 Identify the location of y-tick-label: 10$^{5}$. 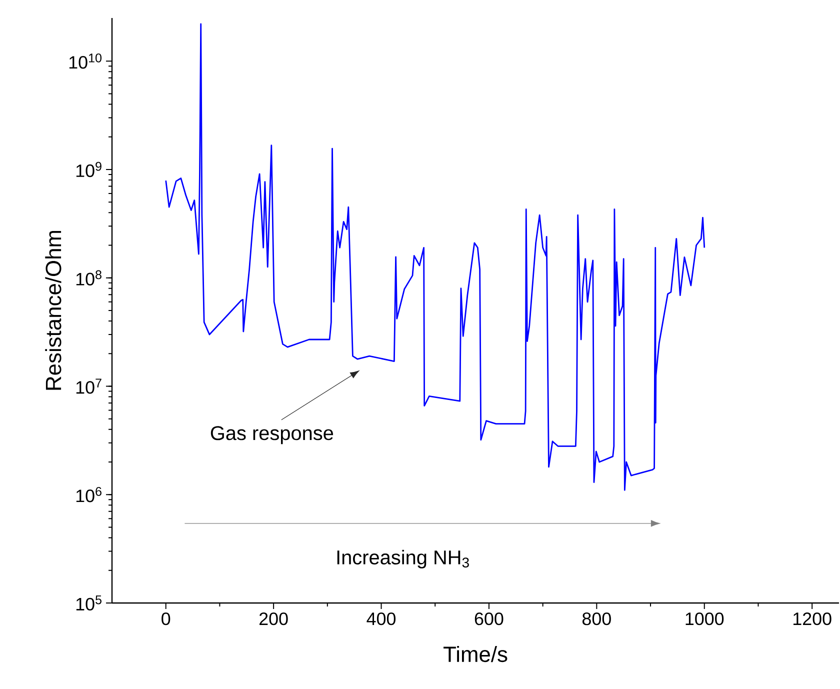
(89, 603).